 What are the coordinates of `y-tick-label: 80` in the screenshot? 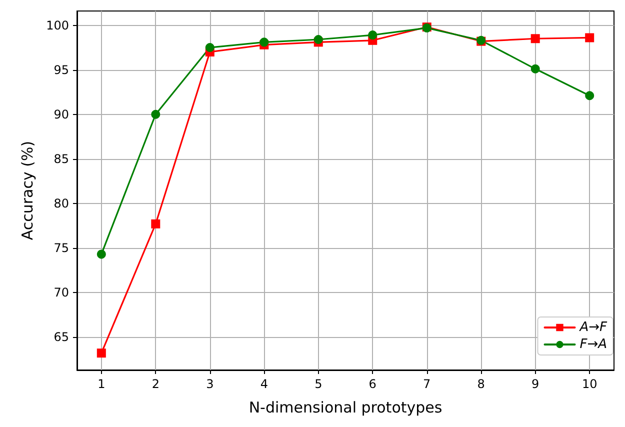 It's located at (61, 203).